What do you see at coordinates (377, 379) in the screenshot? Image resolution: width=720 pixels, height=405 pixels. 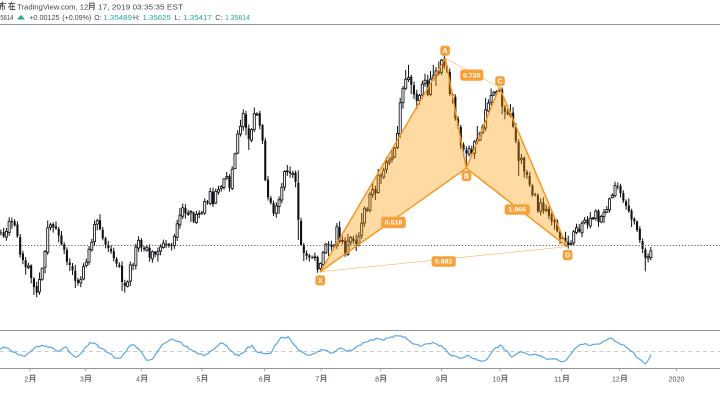 I see `svg-text: 8` at bounding box center [377, 379].